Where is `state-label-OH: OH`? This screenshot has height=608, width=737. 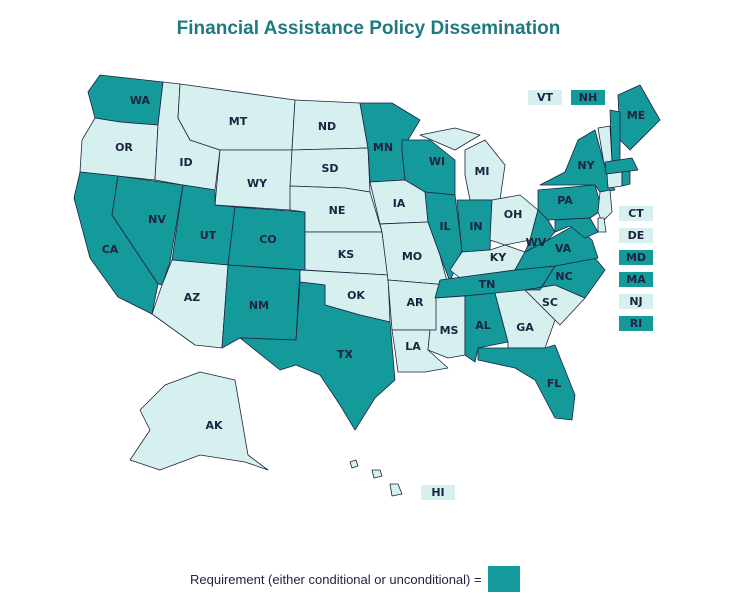 state-label-OH: OH is located at coordinates (513, 214).